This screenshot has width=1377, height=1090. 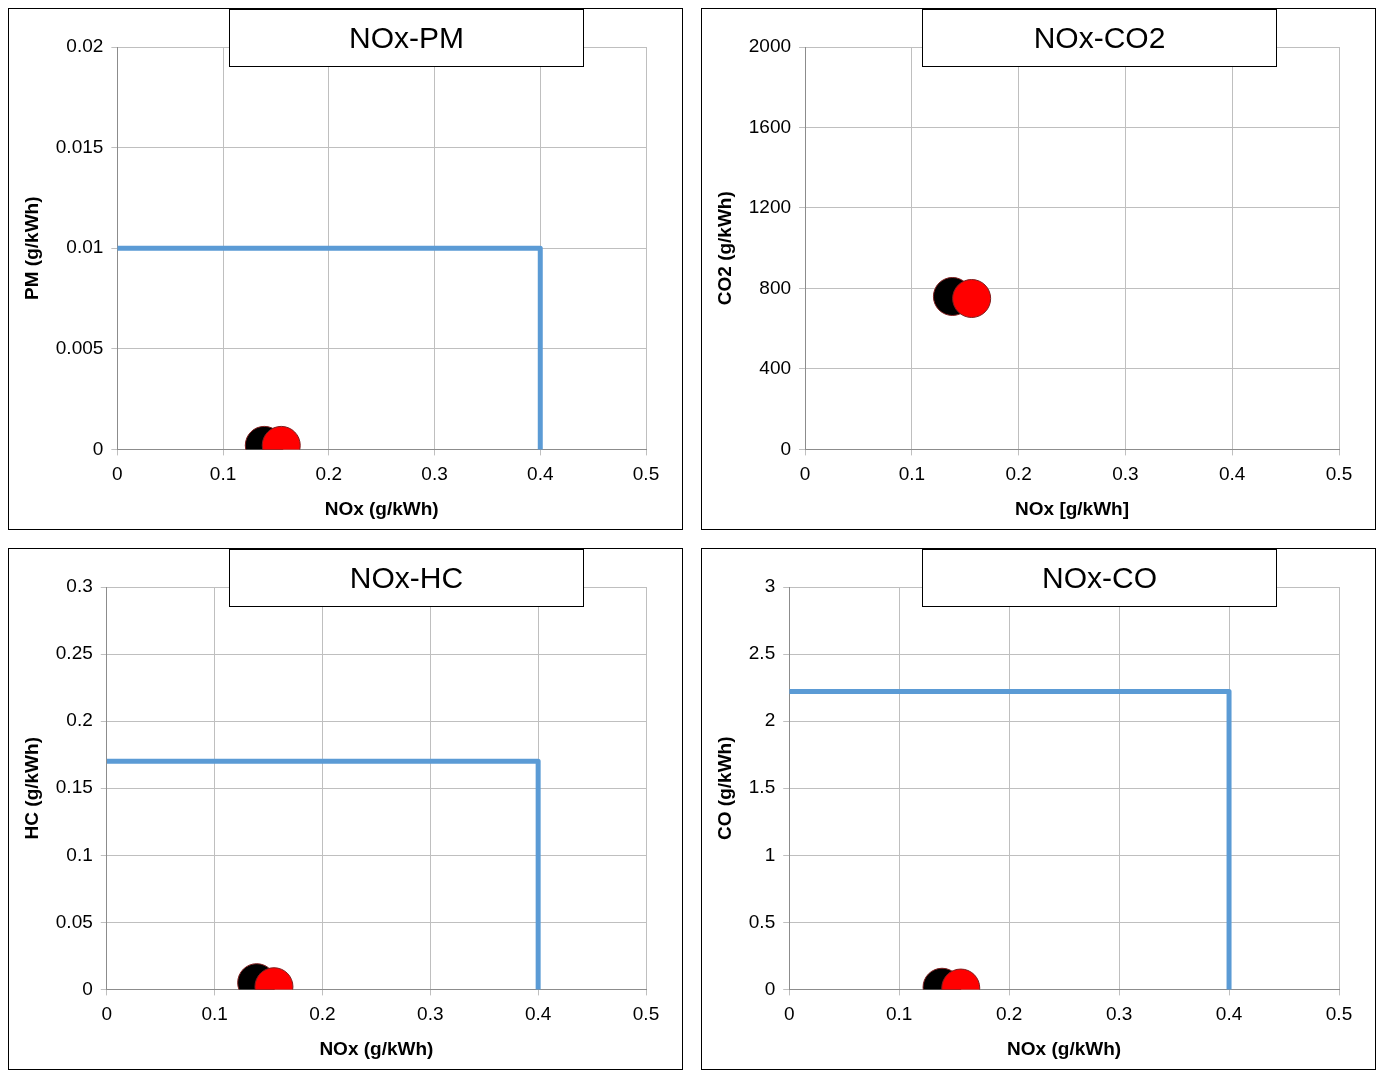 What do you see at coordinates (85, 247) in the screenshot?
I see `y-tick-label: 0.01` at bounding box center [85, 247].